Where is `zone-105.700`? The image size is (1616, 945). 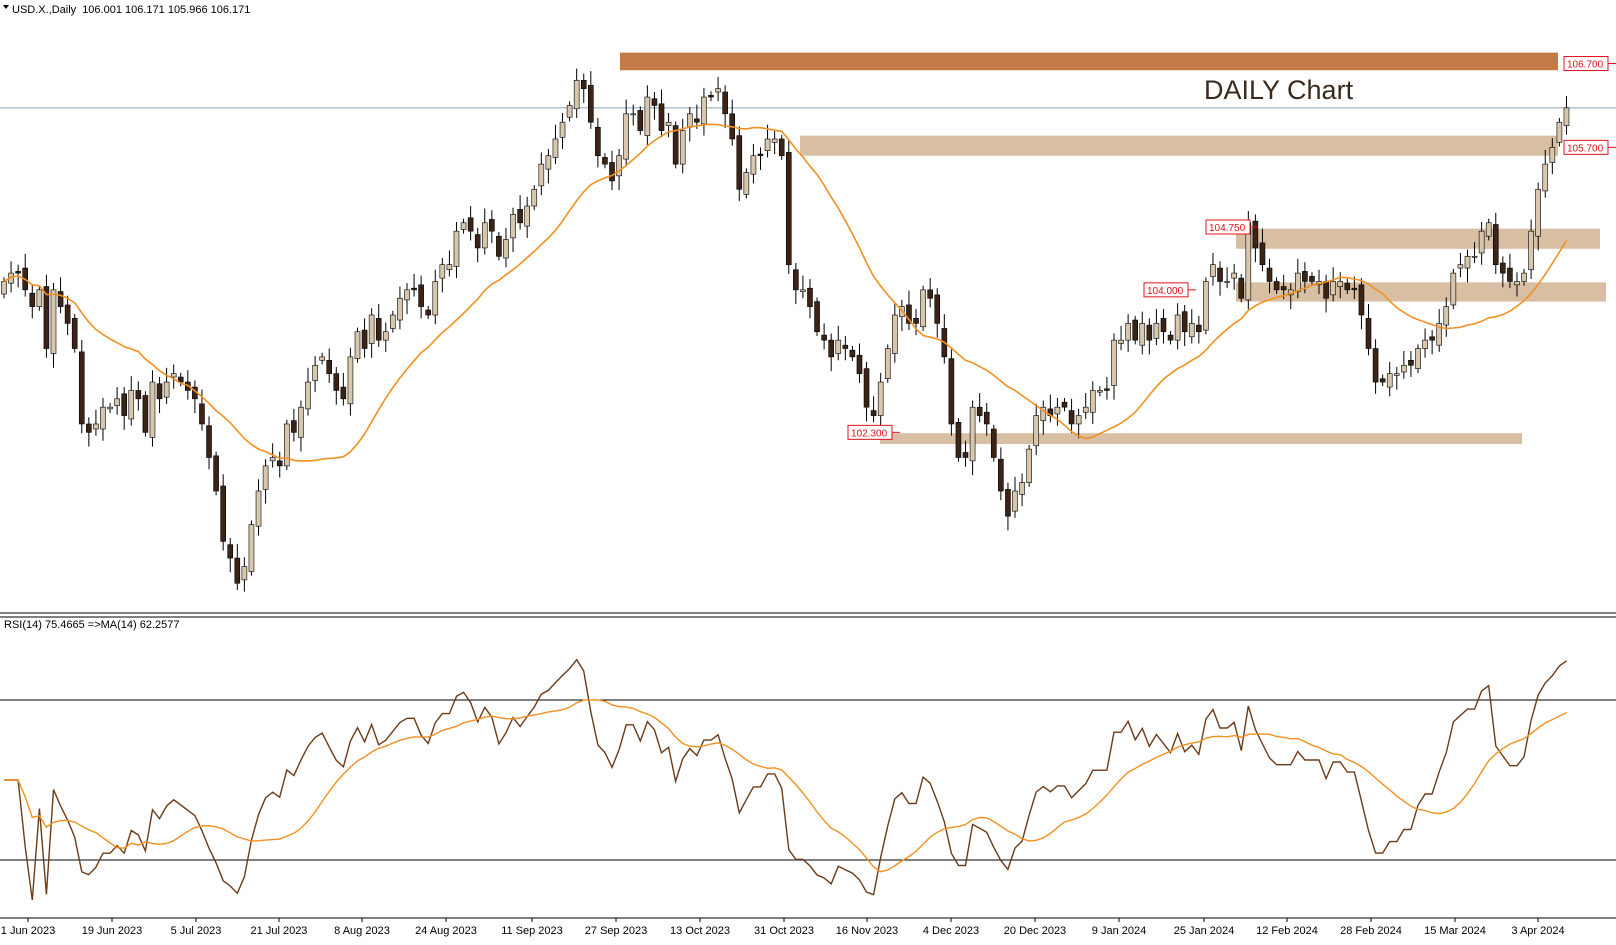
zone-105.700 is located at coordinates (1179, 145).